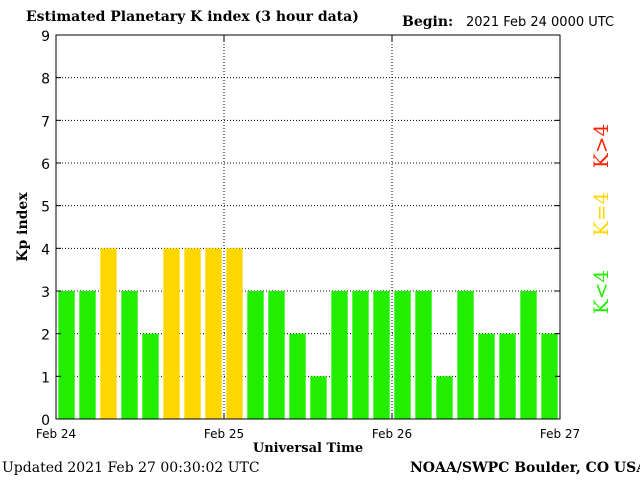  I want to click on y-tick-label: 5, so click(45, 208).